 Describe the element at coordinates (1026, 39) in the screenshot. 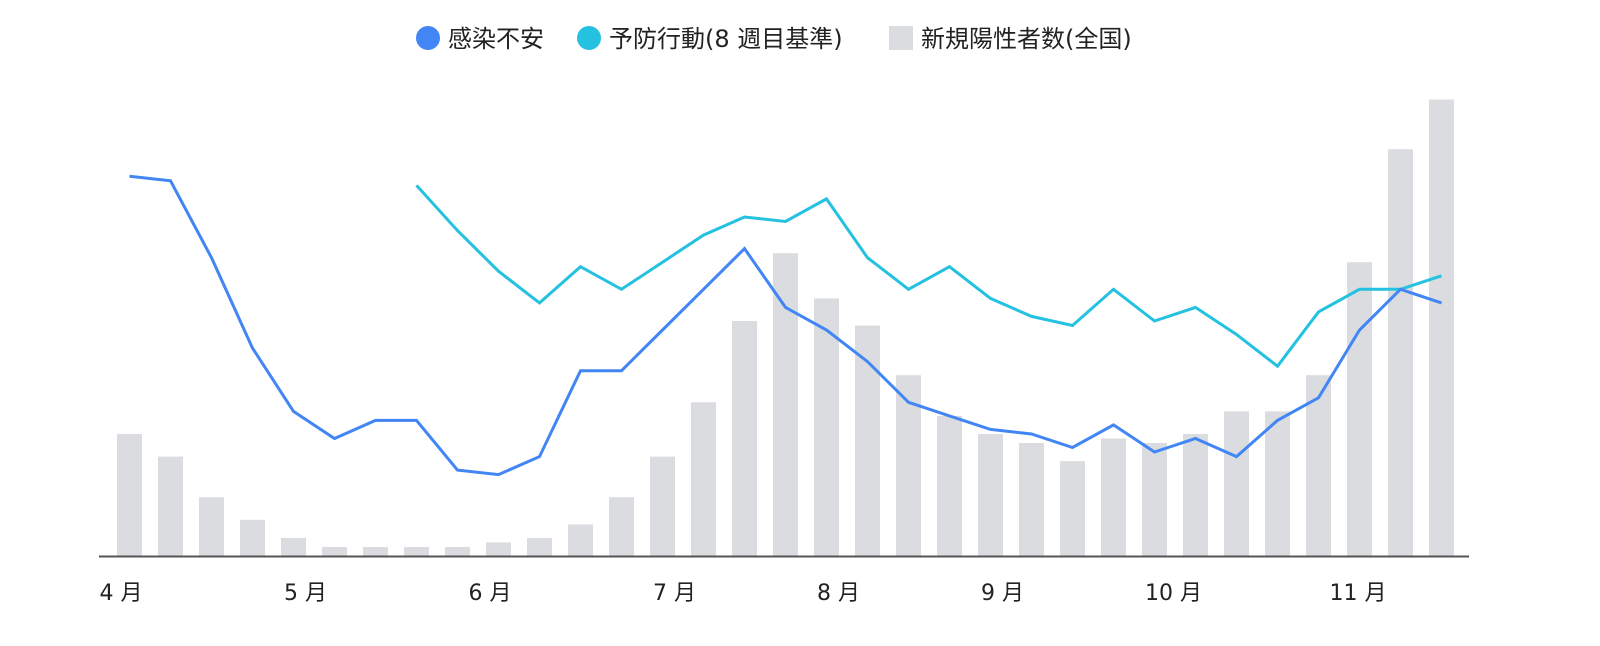

I see `legend-label-2: 新規陽性者数(全国)` at that location.